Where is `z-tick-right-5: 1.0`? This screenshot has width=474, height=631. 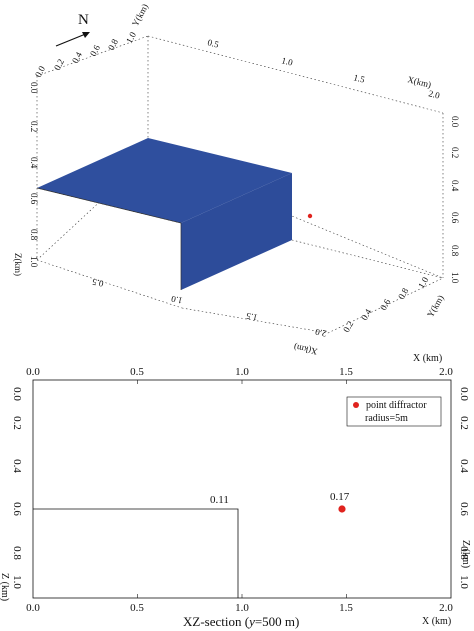
z-tick-right-5: 1.0 is located at coordinates (455, 278).